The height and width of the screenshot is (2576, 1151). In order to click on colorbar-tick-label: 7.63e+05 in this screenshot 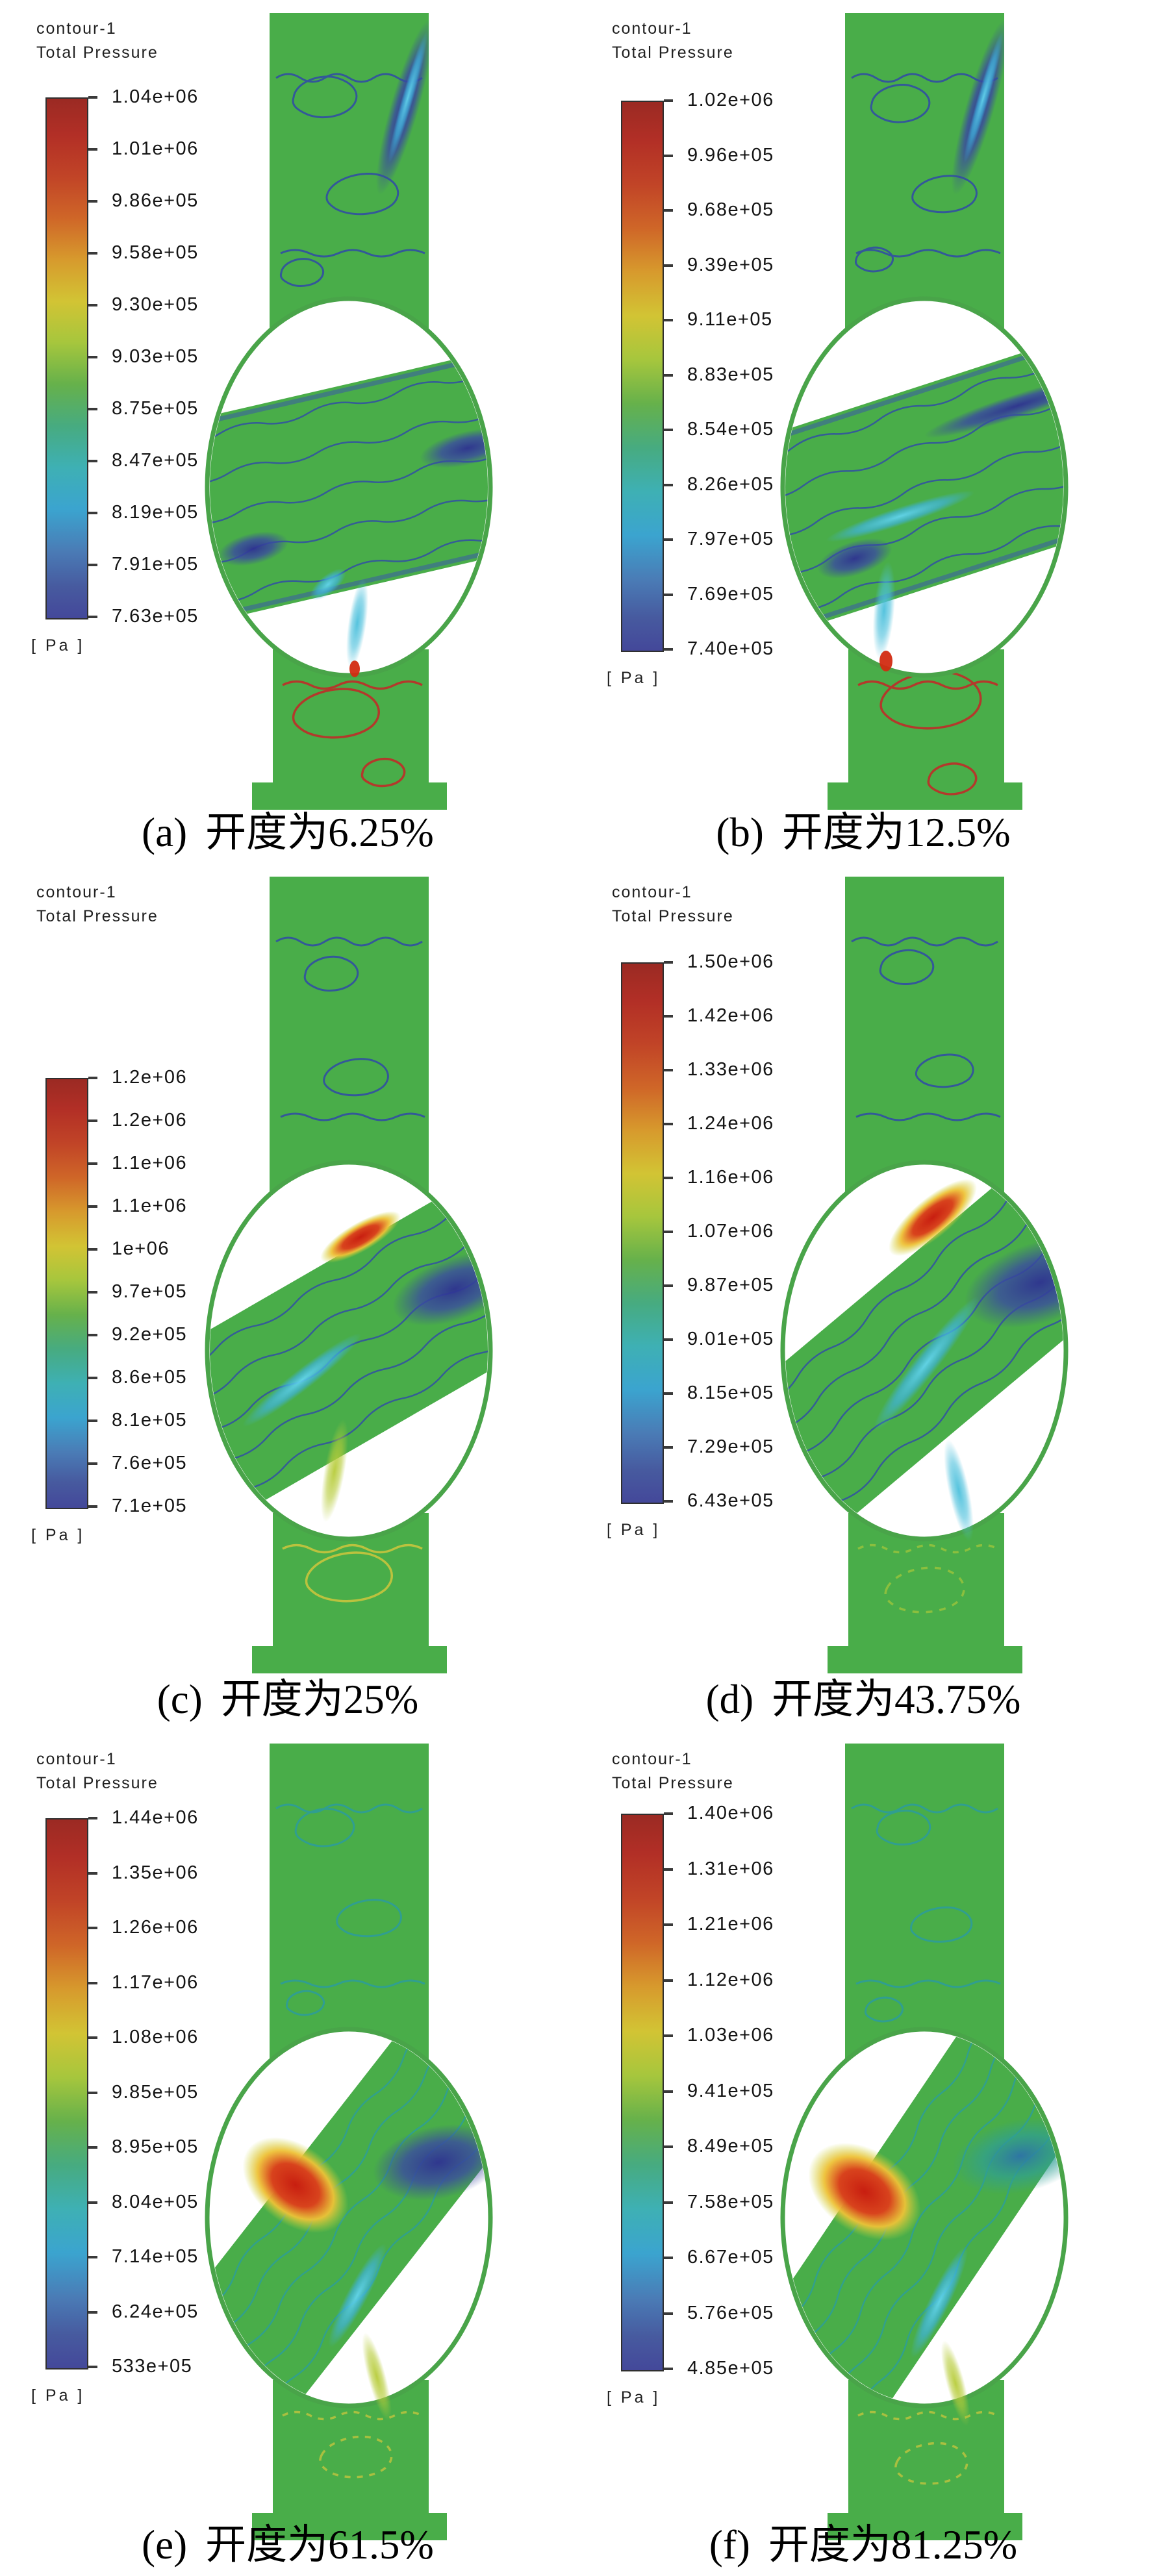, I will do `click(156, 616)`.